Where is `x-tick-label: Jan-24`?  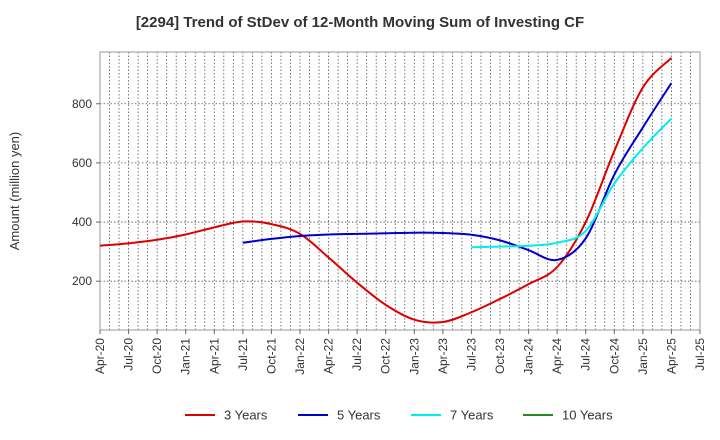 x-tick-label: Jan-24 is located at coordinates (529, 356).